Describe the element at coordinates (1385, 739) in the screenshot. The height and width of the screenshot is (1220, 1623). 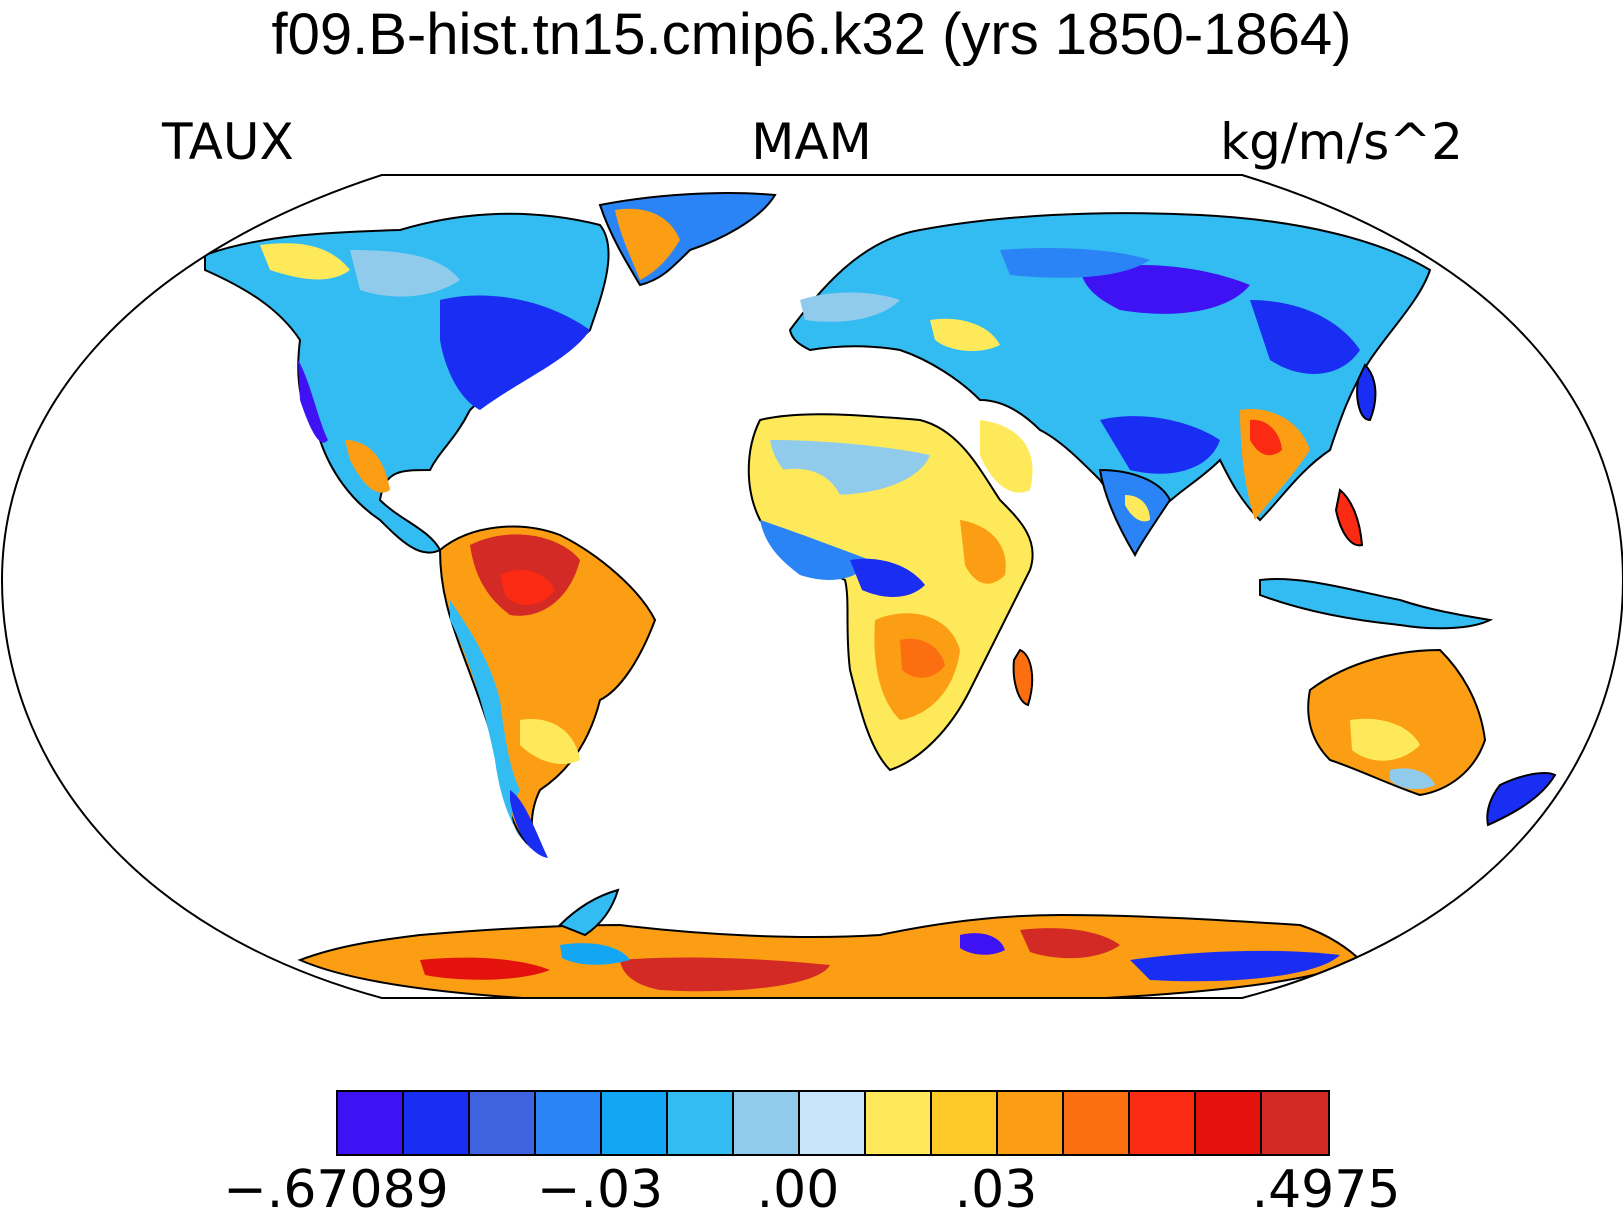
I see `australia-yellow` at that location.